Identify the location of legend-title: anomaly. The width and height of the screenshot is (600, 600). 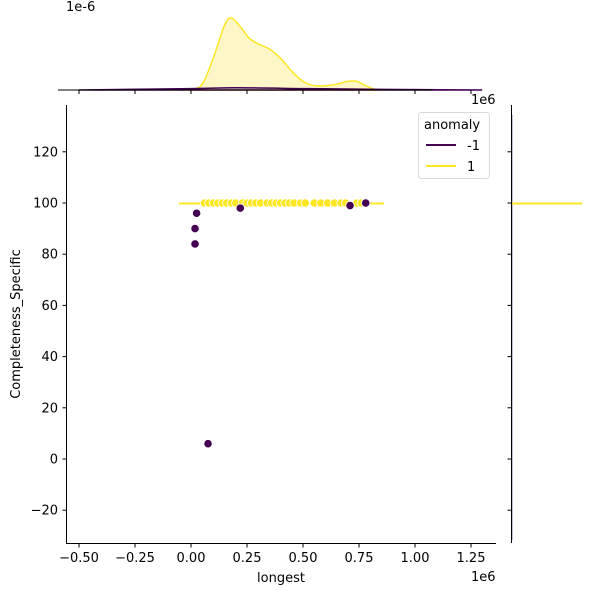
(452, 125).